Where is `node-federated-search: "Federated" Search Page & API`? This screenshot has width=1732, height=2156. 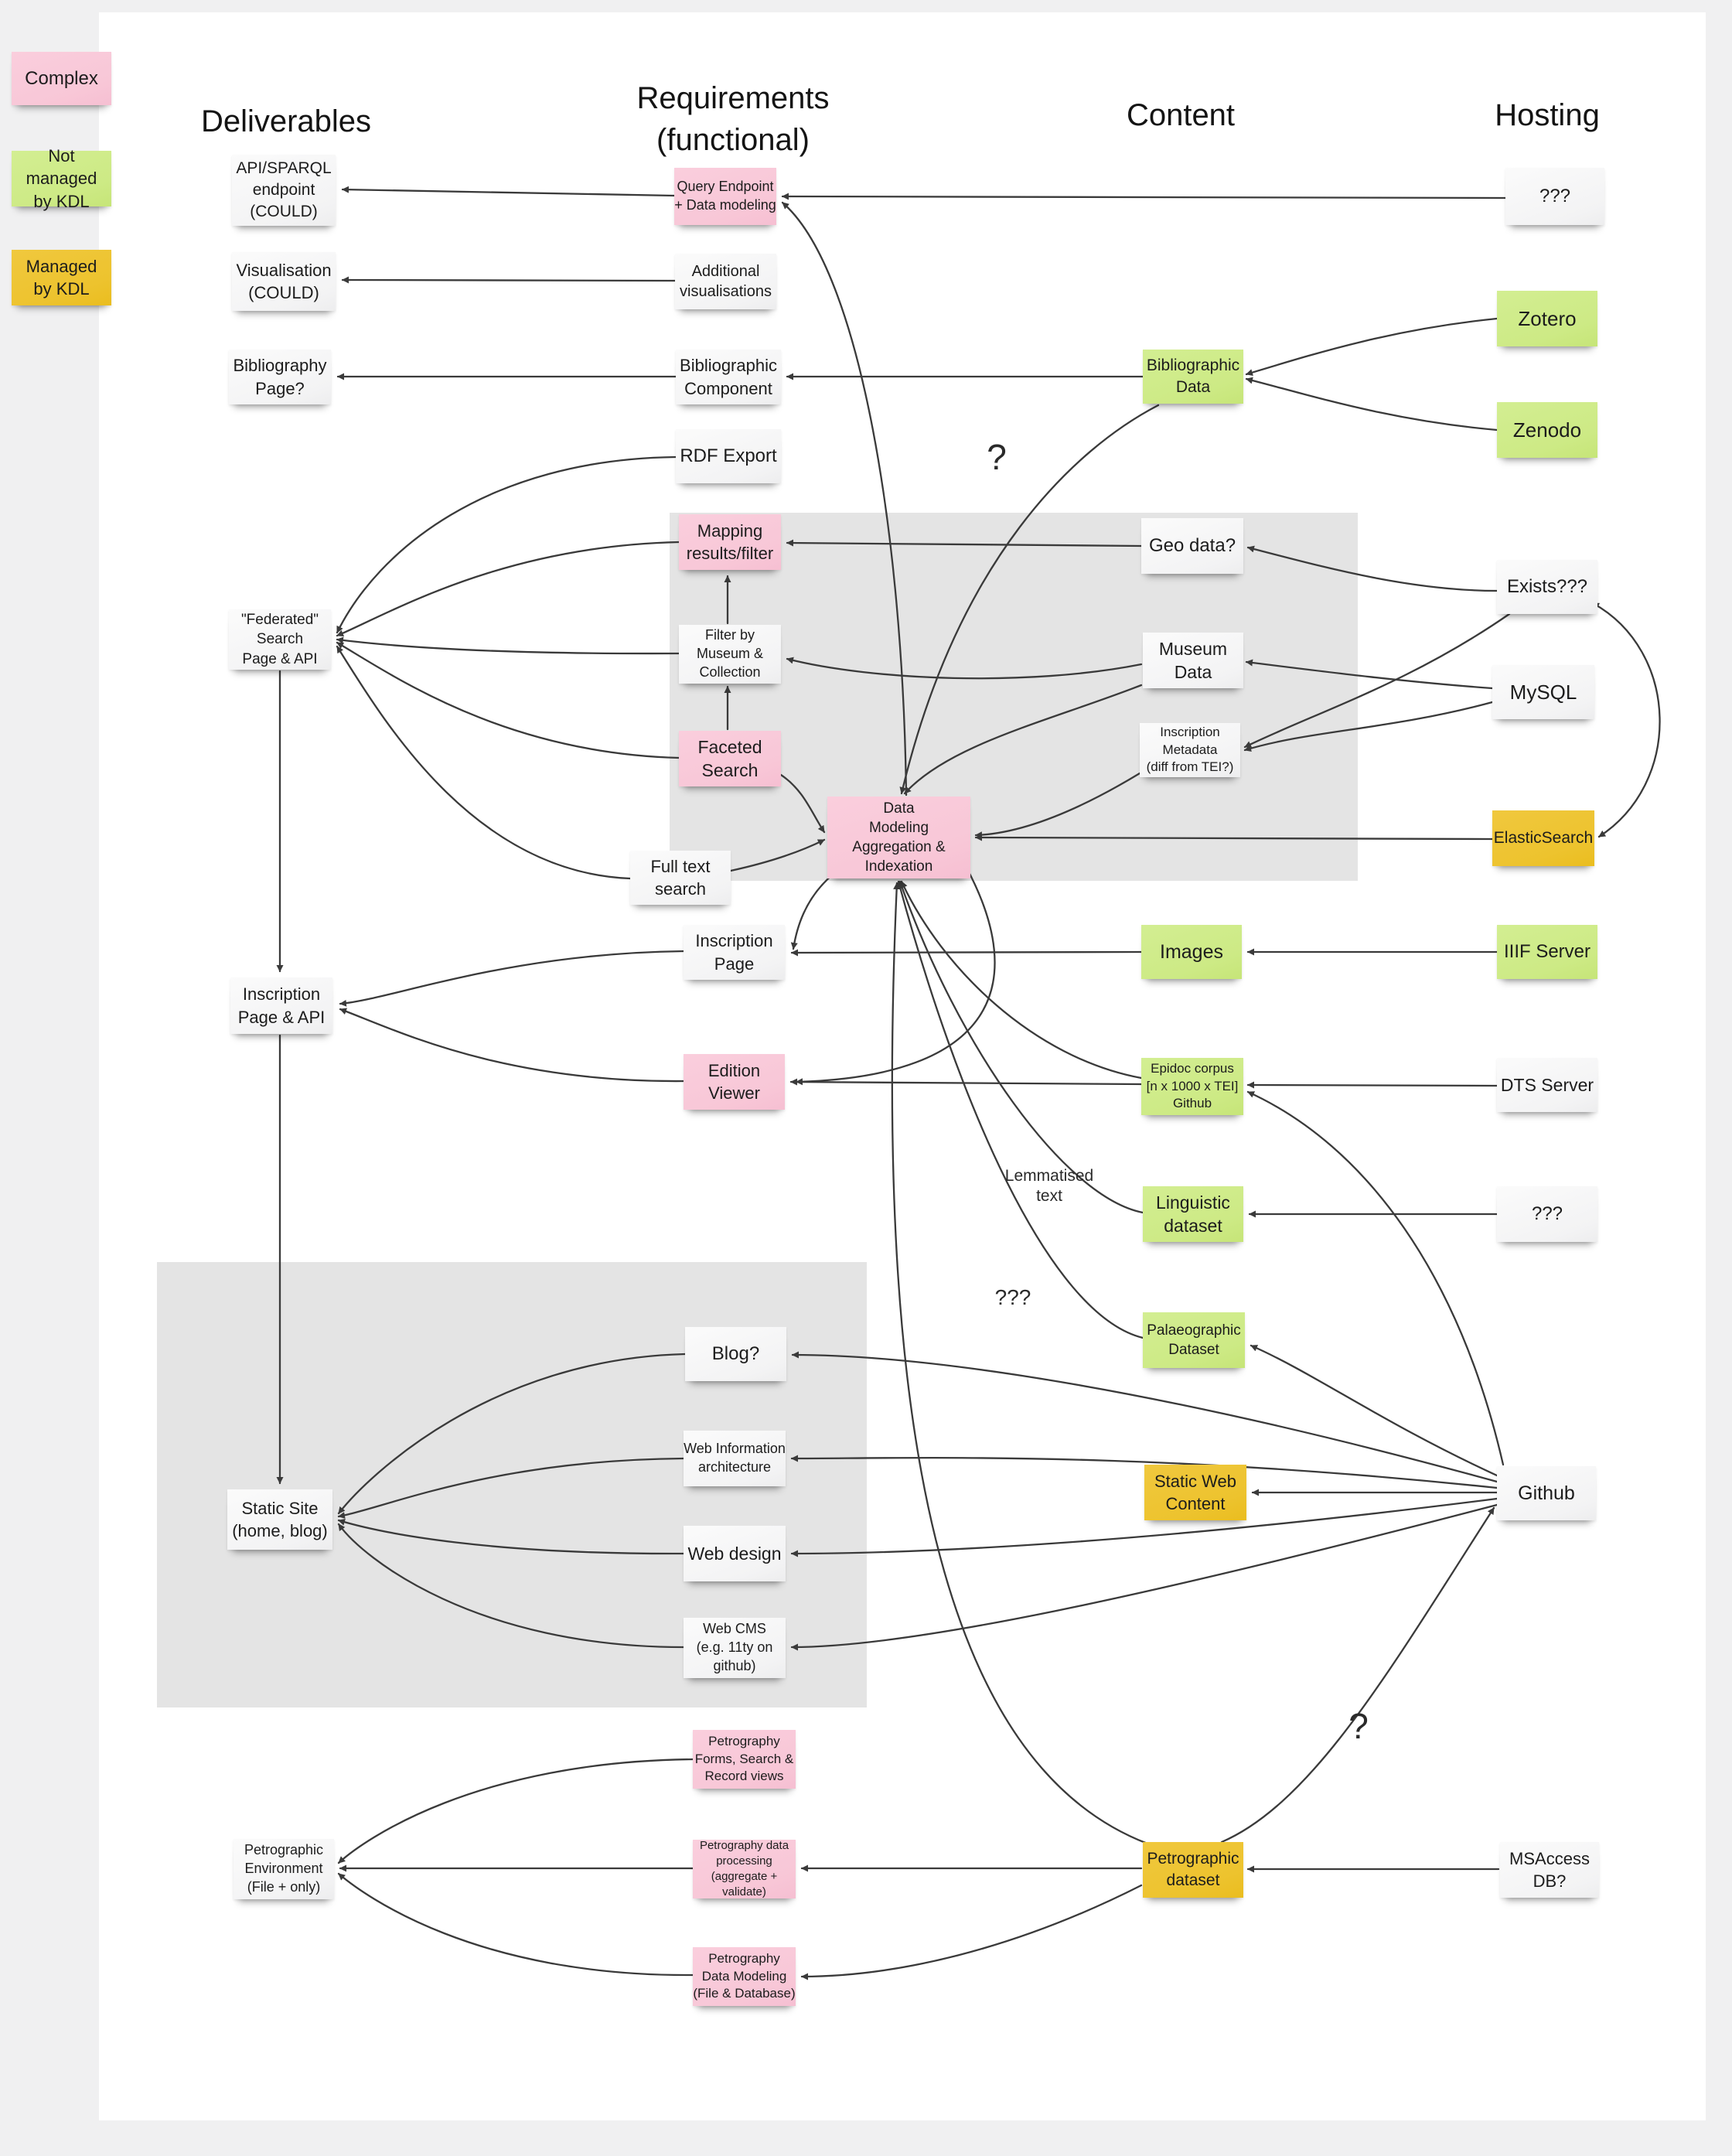 node-federated-search: "Federated" Search Page & API is located at coordinates (280, 639).